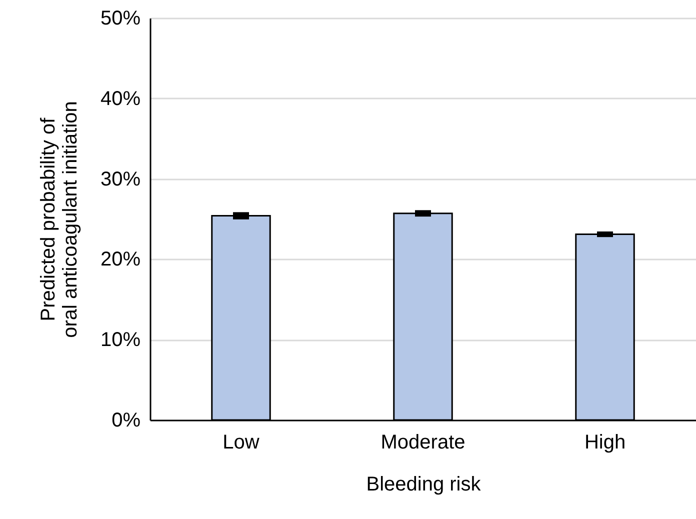  I want to click on y-tick-label: 10%, so click(120, 340).